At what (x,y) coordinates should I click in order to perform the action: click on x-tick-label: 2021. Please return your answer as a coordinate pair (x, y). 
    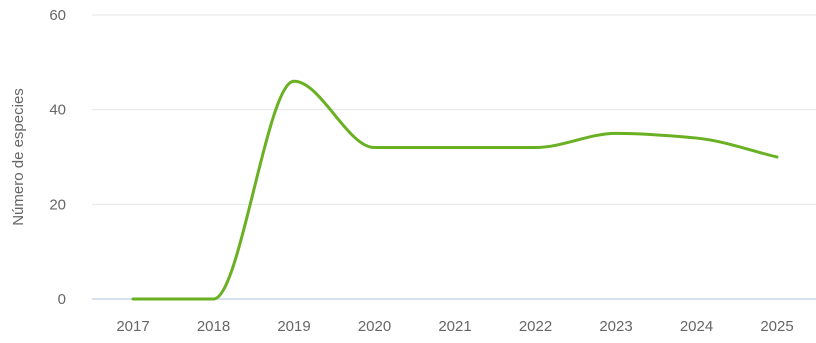
    Looking at the image, I should click on (454, 326).